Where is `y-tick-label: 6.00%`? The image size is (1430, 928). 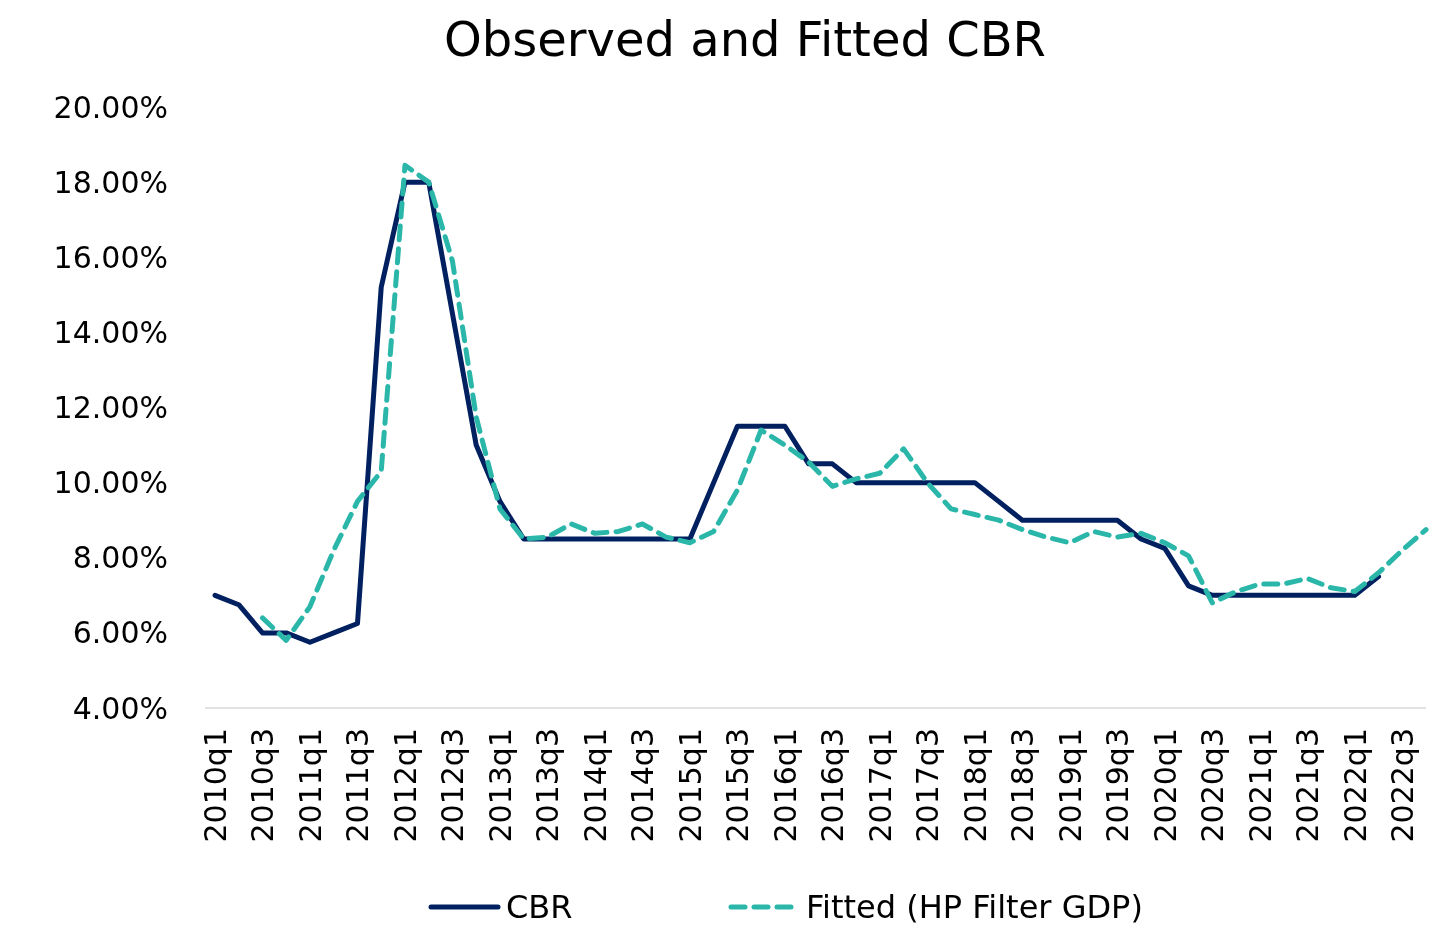
y-tick-label: 6.00% is located at coordinates (120, 633).